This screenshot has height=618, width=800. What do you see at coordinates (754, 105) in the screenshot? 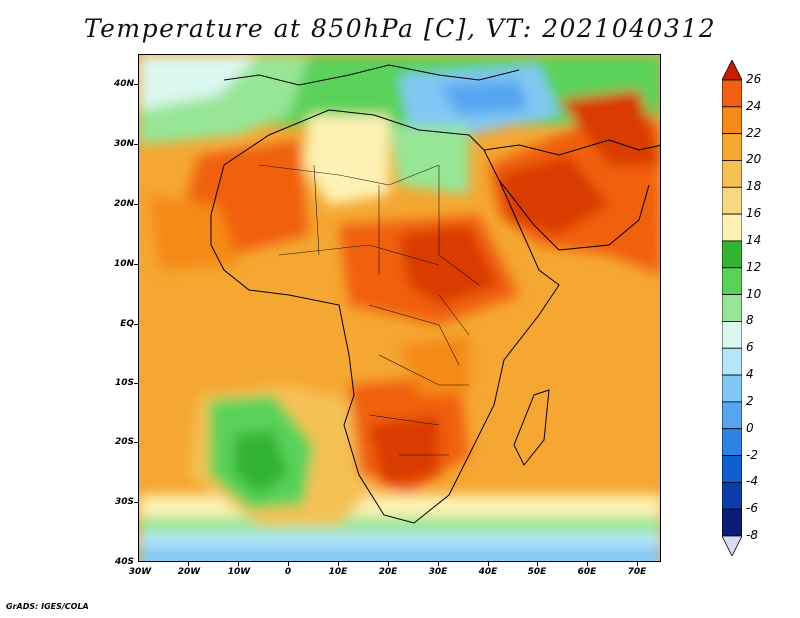
I see `colorbar-label: 24` at bounding box center [754, 105].